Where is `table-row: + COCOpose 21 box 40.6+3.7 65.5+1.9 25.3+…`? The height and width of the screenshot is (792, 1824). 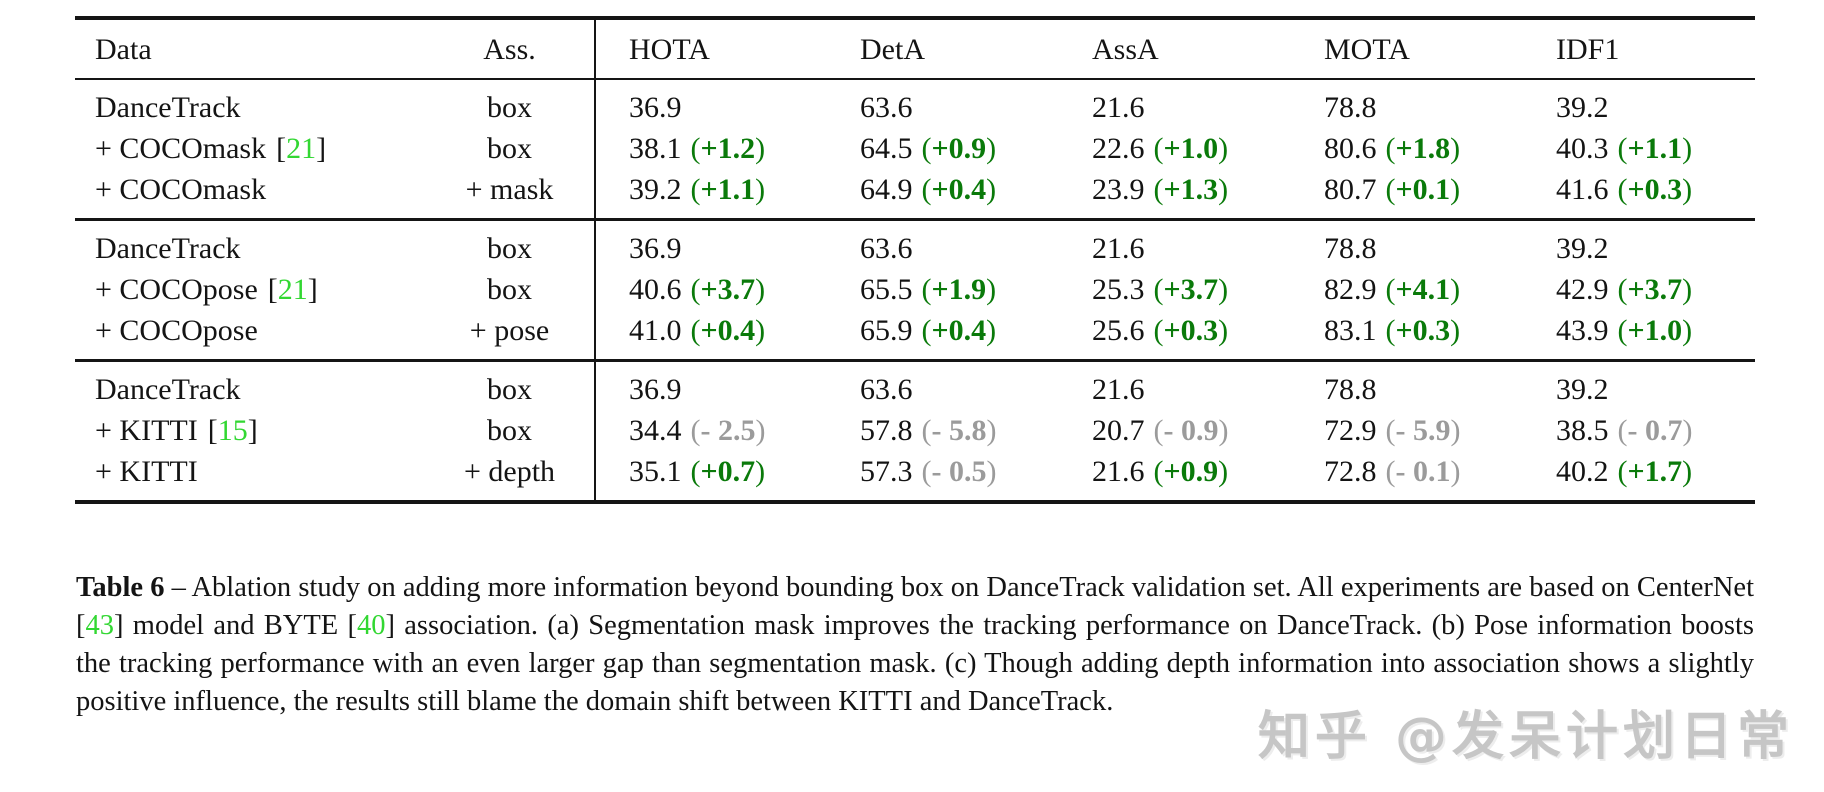
table-row: + COCOpose 21 box 40.6+3.7 65.5+1.9 25.3+… is located at coordinates (915, 289).